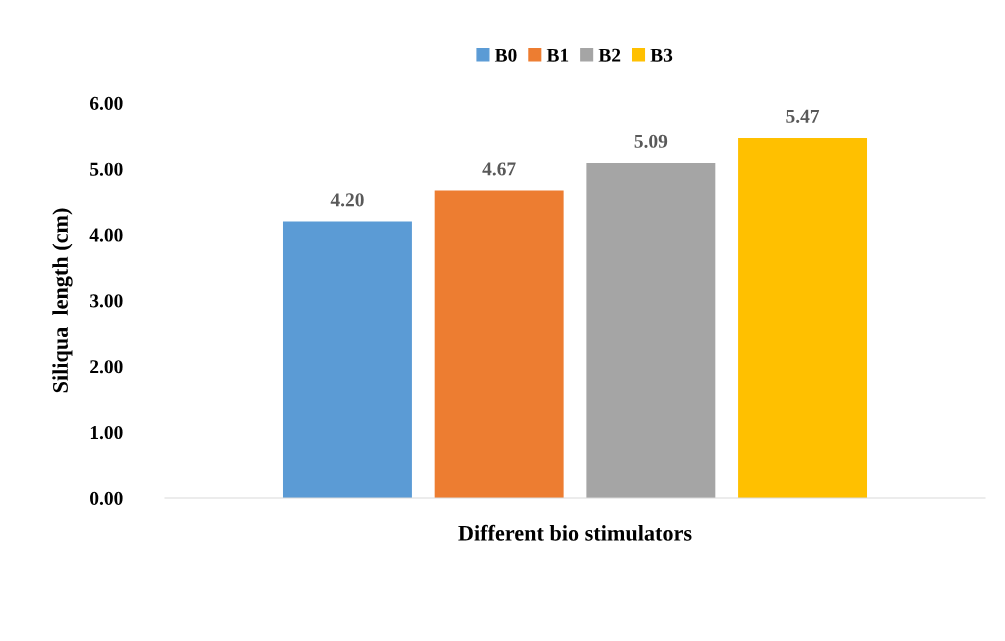 This screenshot has width=1005, height=641. Describe the element at coordinates (499, 169) in the screenshot. I see `data-label: 4.67` at that location.